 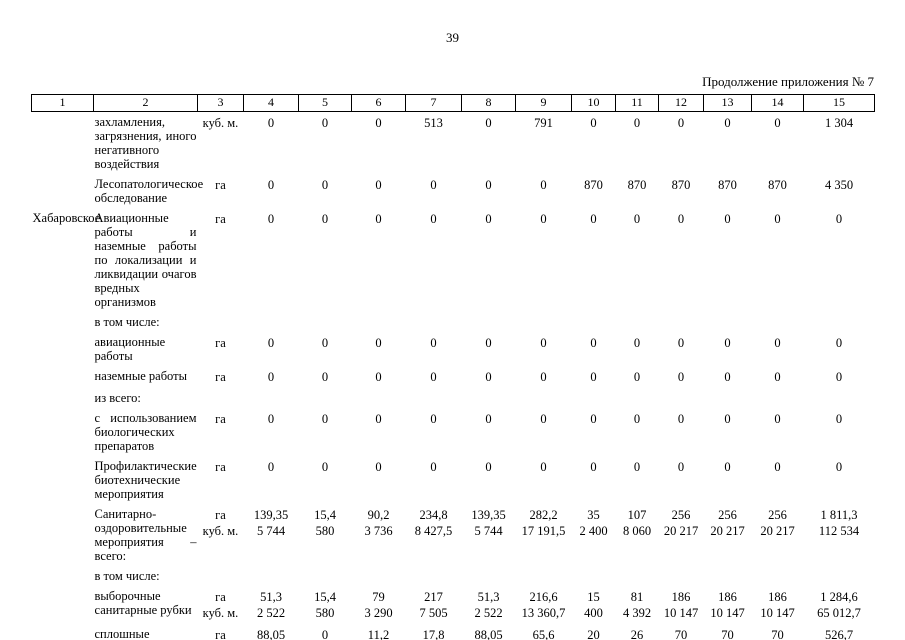 I want to click on value-cell-col-9: 65,63 830,8, so click(x=544, y=632).